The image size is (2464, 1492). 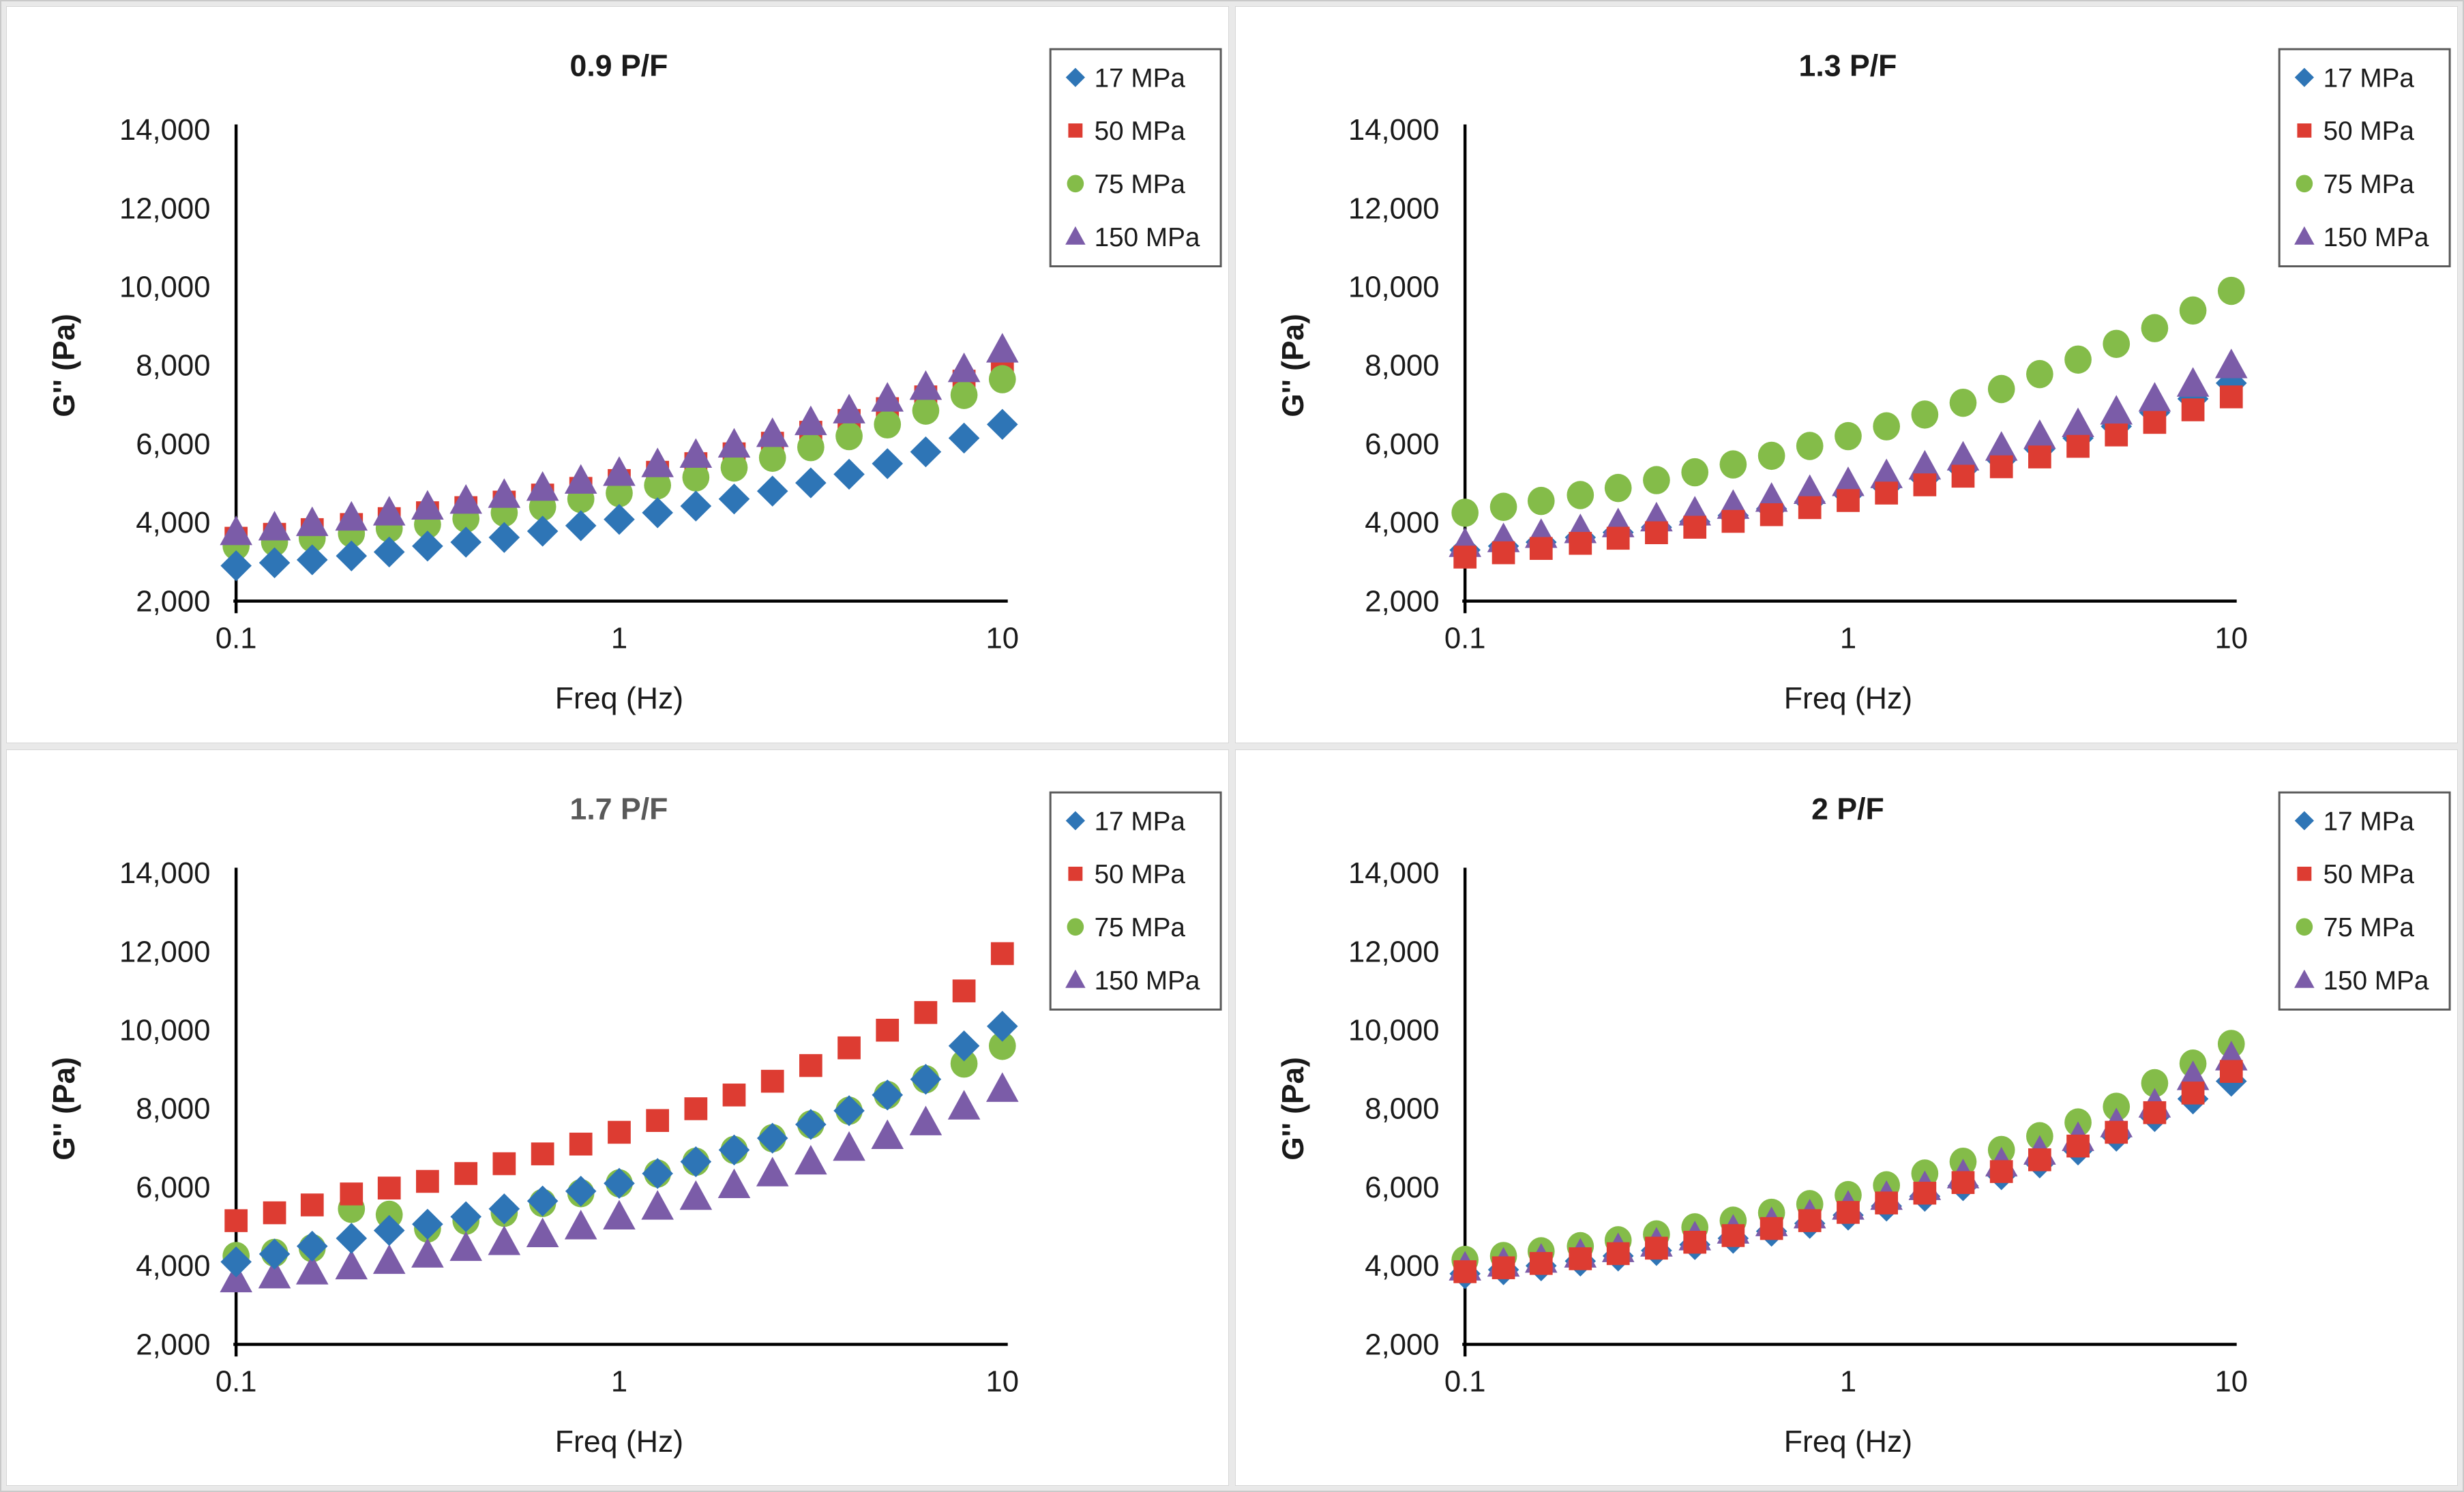 I want to click on legend-label: 75 MPa, so click(x=2370, y=928).